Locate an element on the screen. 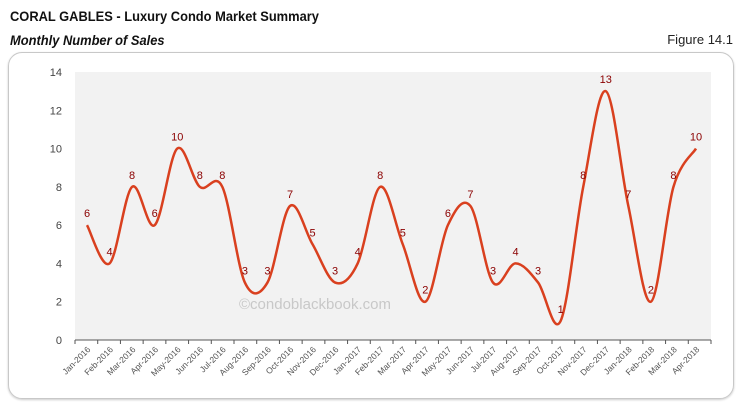 This screenshot has width=743, height=412. y-tick-label: 6 is located at coordinates (59, 226).